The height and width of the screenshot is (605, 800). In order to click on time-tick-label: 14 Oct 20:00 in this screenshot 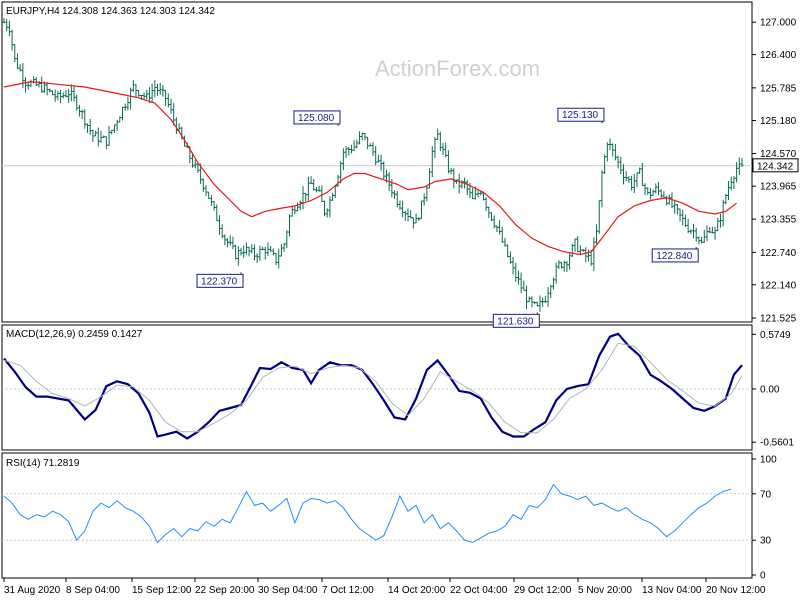, I will do `click(417, 590)`.